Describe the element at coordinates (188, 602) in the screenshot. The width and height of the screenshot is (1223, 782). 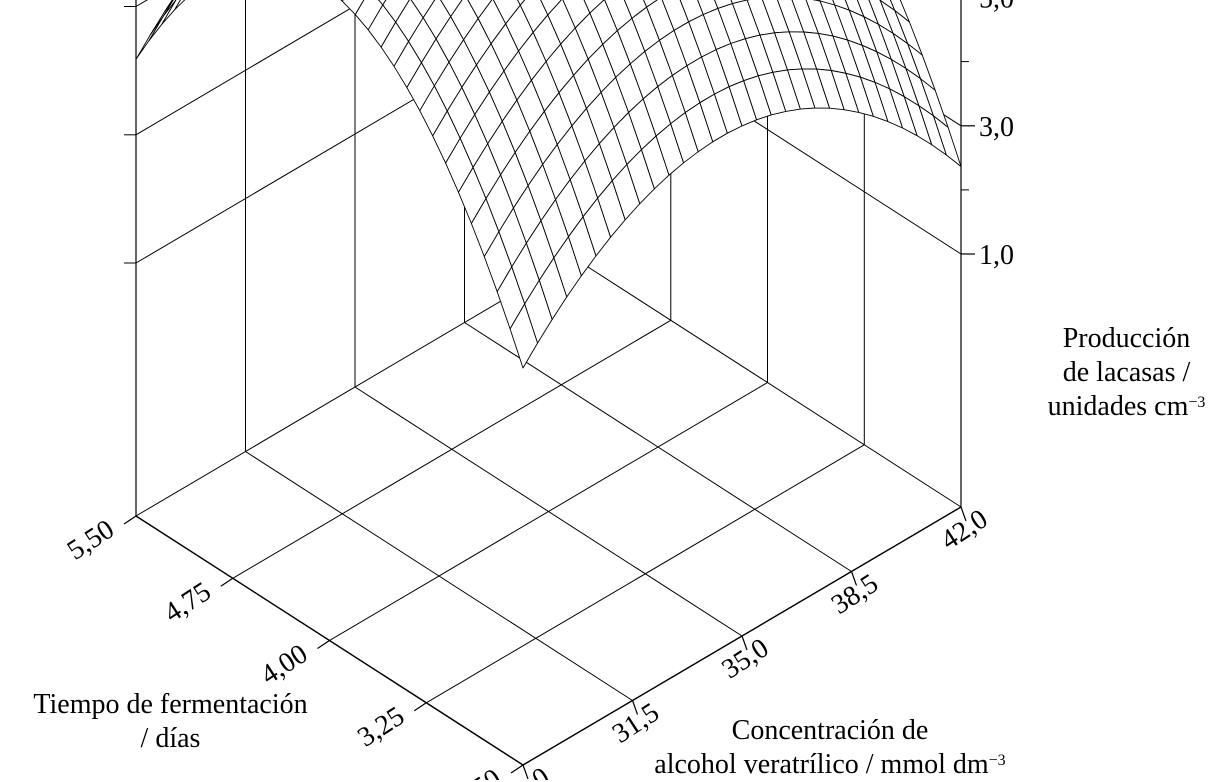
I see `x-tick-label-3: 4,75` at that location.